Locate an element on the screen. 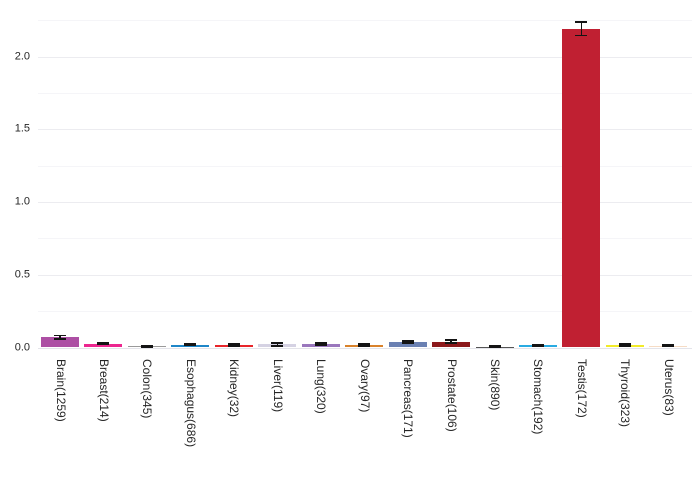 This screenshot has width=700, height=480. x-tick-label: Testis(172) is located at coordinates (581, 388).